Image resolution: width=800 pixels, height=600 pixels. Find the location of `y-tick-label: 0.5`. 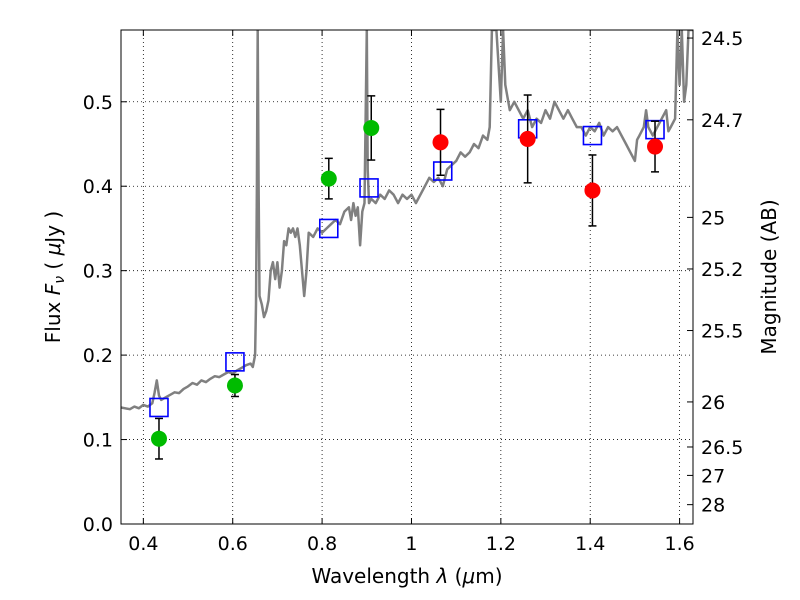

y-tick-label: 0.5 is located at coordinates (98, 103).